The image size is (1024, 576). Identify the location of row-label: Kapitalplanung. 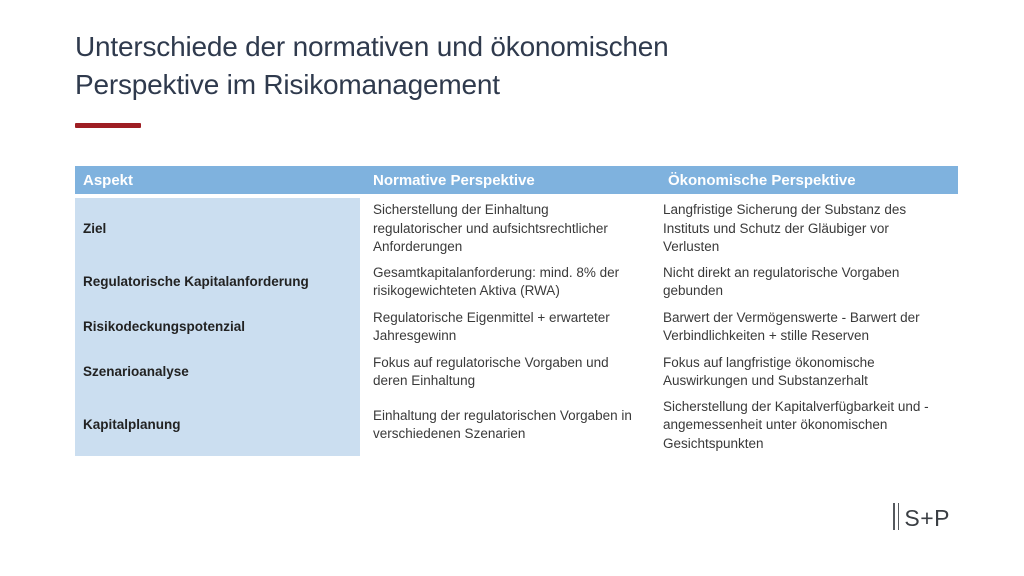
(217, 425).